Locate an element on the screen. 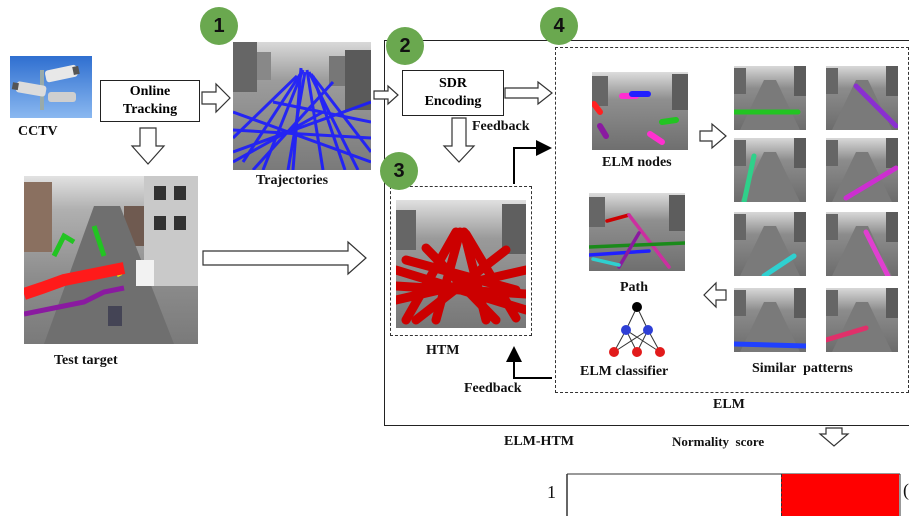 The width and height of the screenshot is (909, 516). feedback-arrow-bottom is located at coordinates (529, 362).